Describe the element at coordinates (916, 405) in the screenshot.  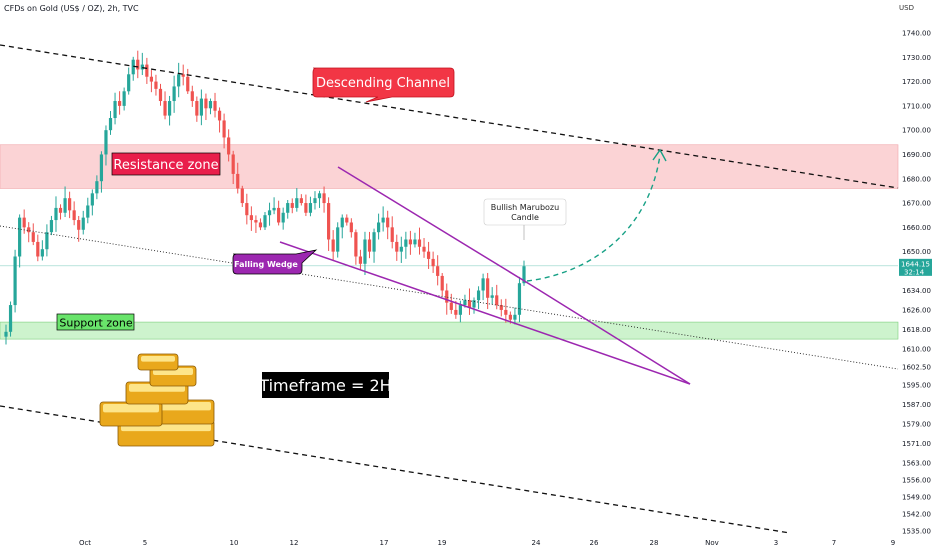
I see `y-tick-label: 1587.00` at that location.